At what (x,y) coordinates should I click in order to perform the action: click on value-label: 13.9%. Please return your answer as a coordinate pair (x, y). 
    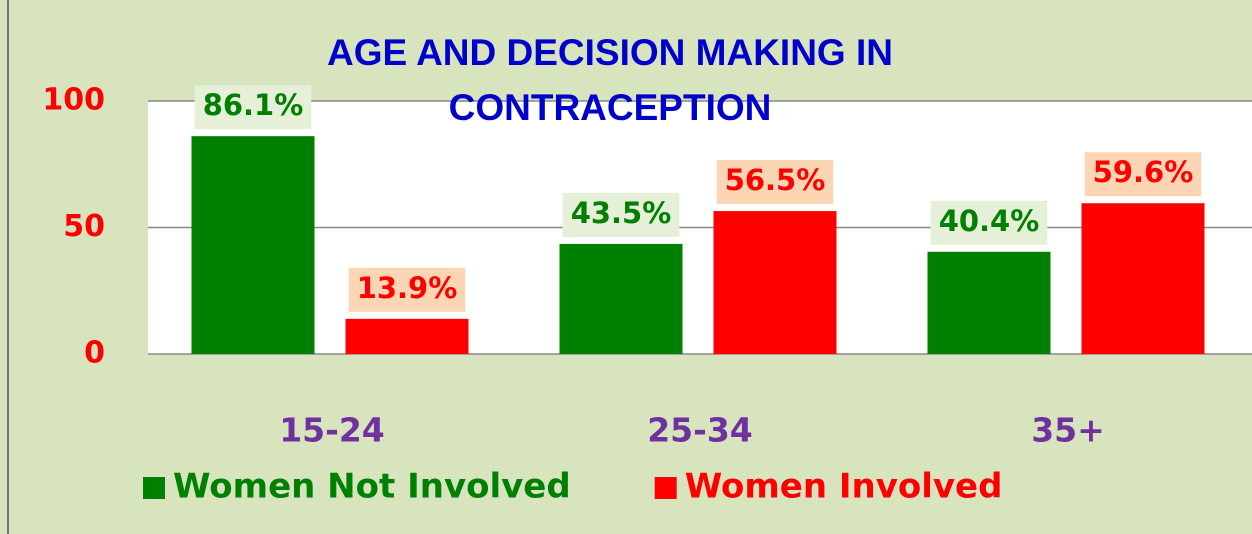
    Looking at the image, I should click on (407, 288).